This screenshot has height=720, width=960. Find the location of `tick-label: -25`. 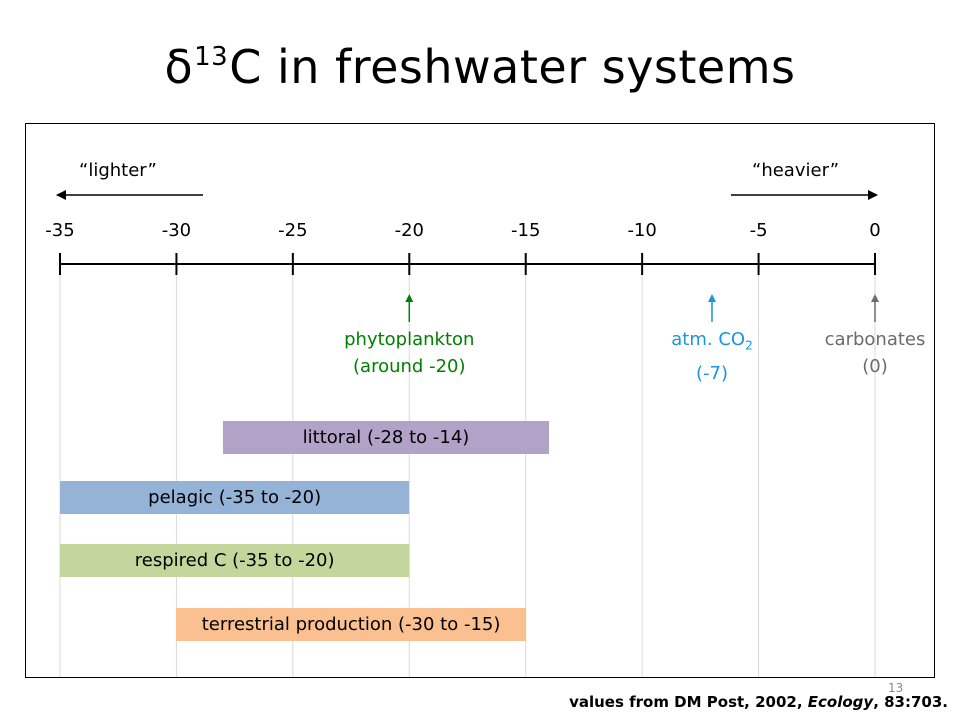

tick-label: -25 is located at coordinates (293, 230).